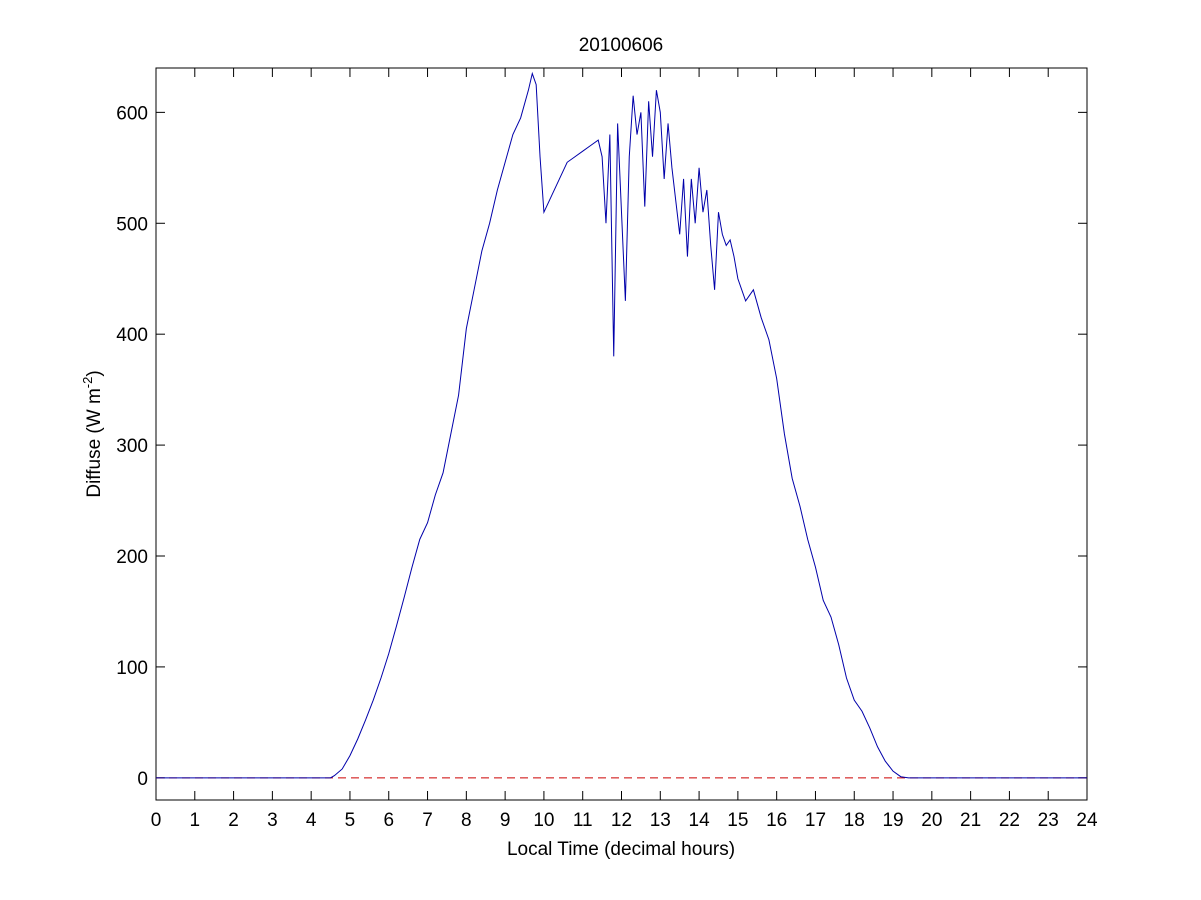  Describe the element at coordinates (233, 820) in the screenshot. I see `x-tick-label: 2` at that location.